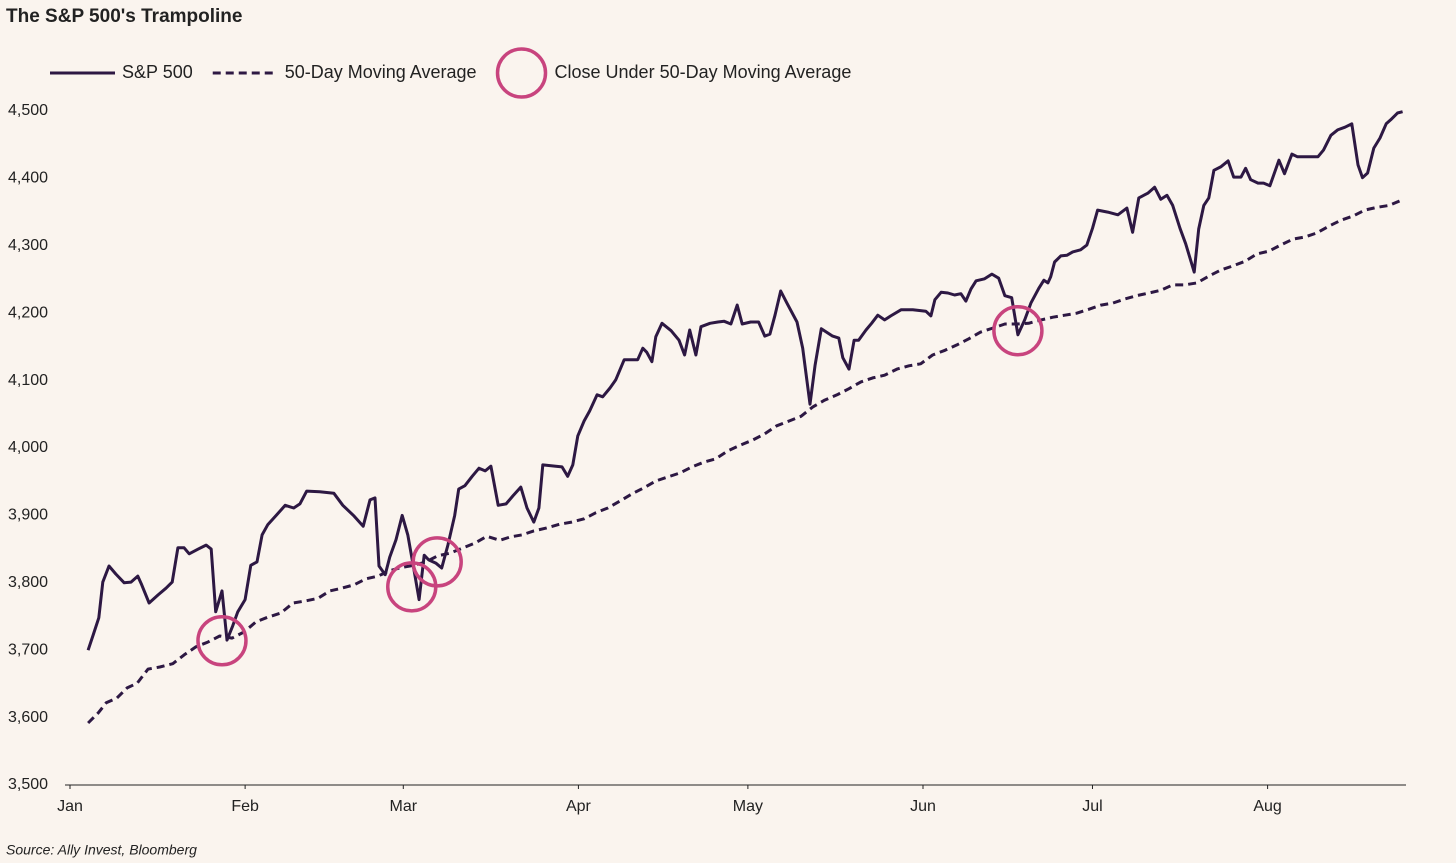 This screenshot has width=1456, height=863. Describe the element at coordinates (28, 312) in the screenshot. I see `y-tick-label: 4,200` at that location.